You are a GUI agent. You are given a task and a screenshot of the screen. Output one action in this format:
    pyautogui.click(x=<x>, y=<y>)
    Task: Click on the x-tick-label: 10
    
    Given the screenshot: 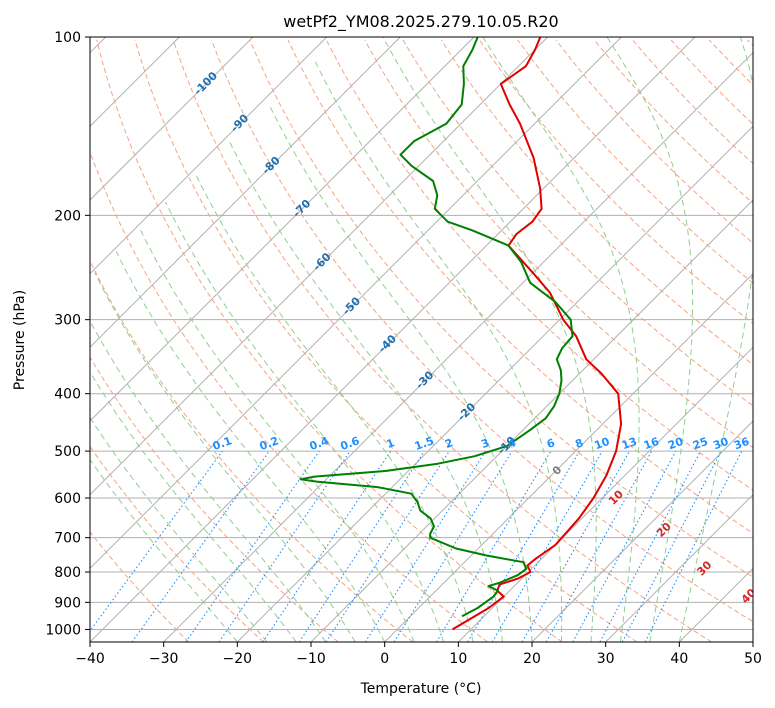 What is the action you would take?
    pyautogui.click(x=458, y=659)
    